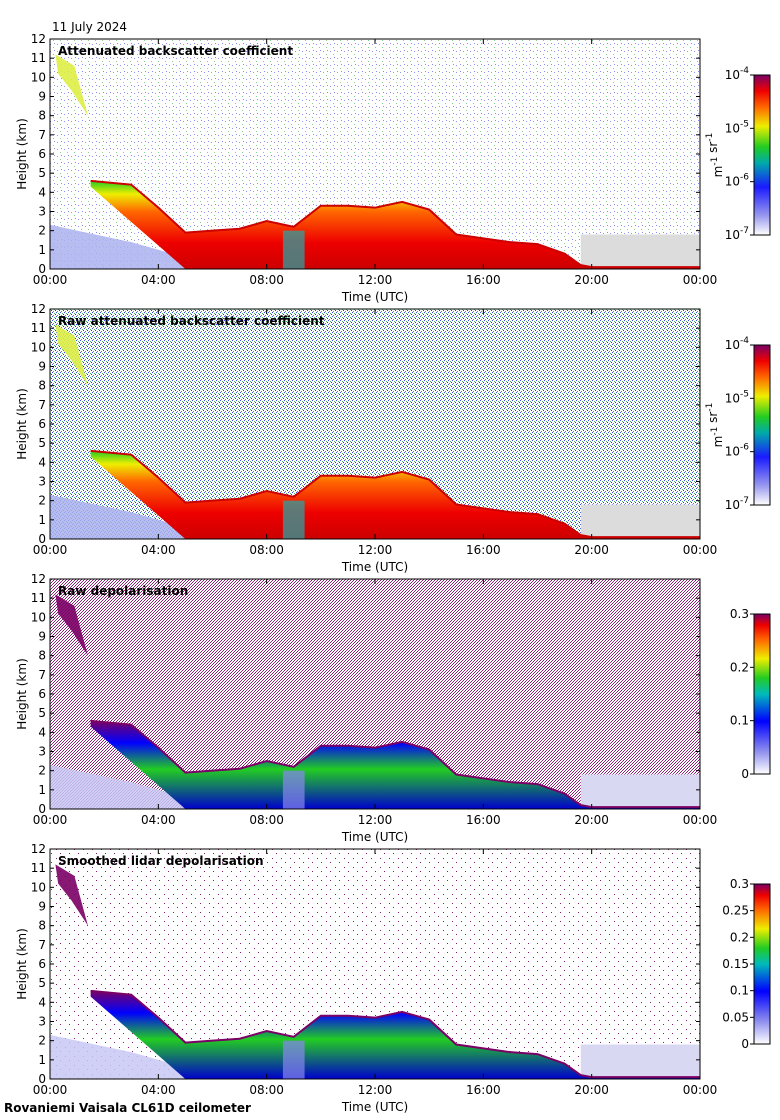 The width and height of the screenshot is (780, 1120). I want to click on colorbar-exponent: -7, so click(744, 231).